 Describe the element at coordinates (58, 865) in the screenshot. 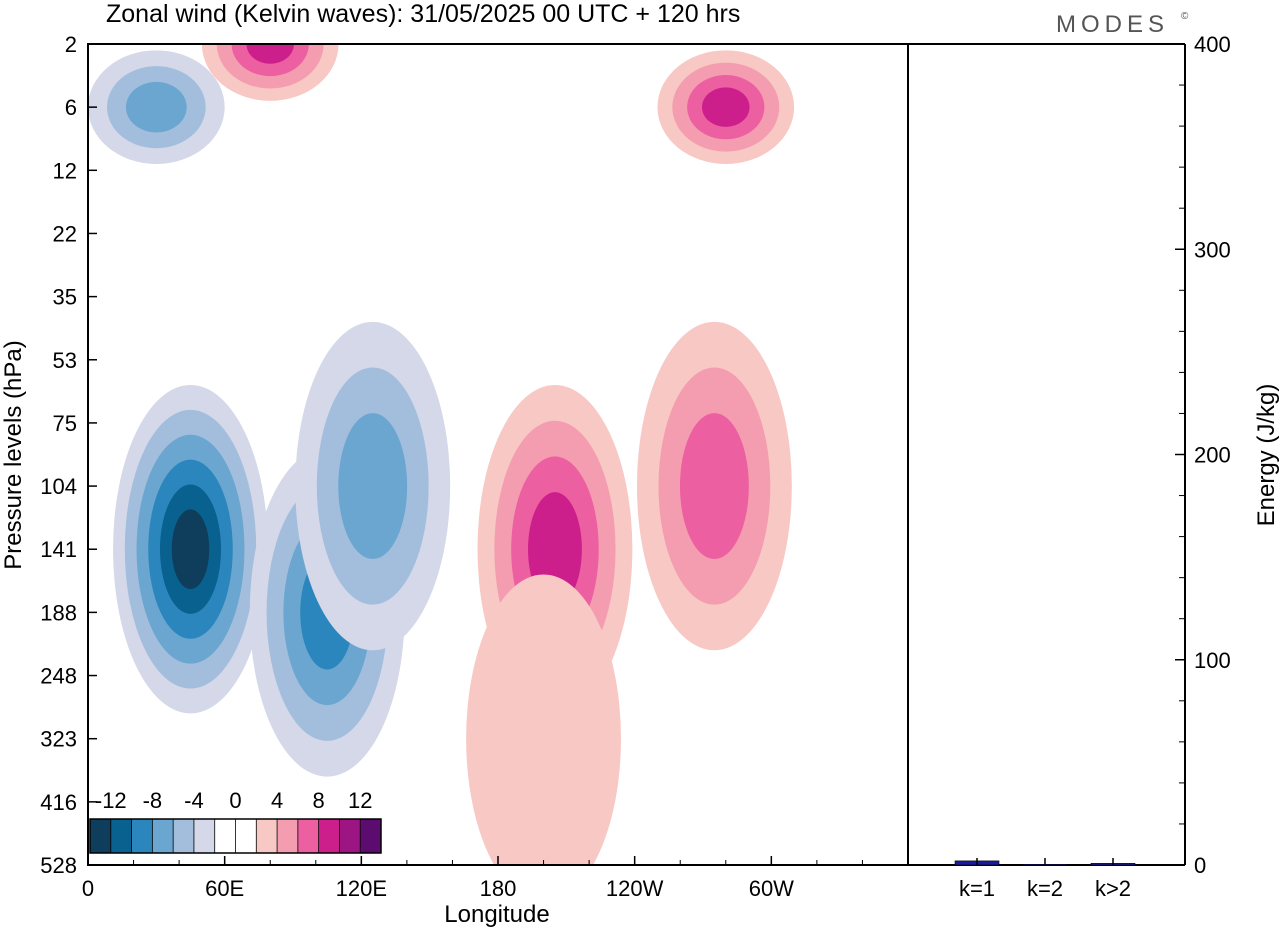

I see `y-tick-label: 528` at that location.